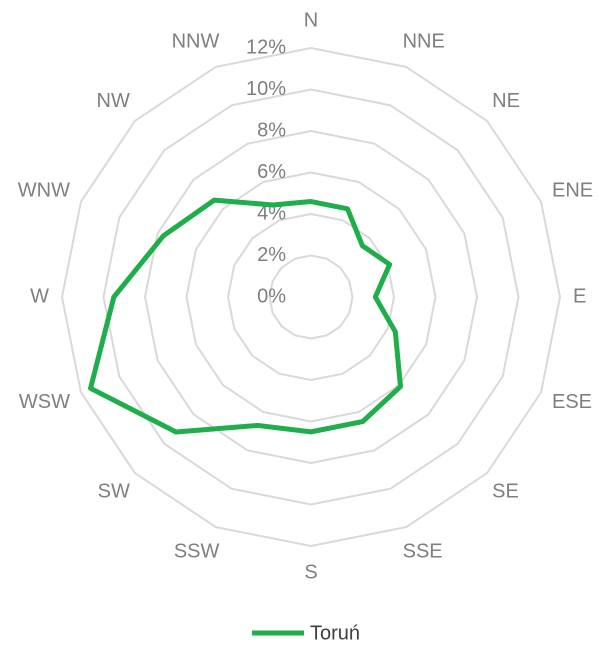 The image size is (602, 646). What do you see at coordinates (39, 296) in the screenshot?
I see `category-label: W` at bounding box center [39, 296].